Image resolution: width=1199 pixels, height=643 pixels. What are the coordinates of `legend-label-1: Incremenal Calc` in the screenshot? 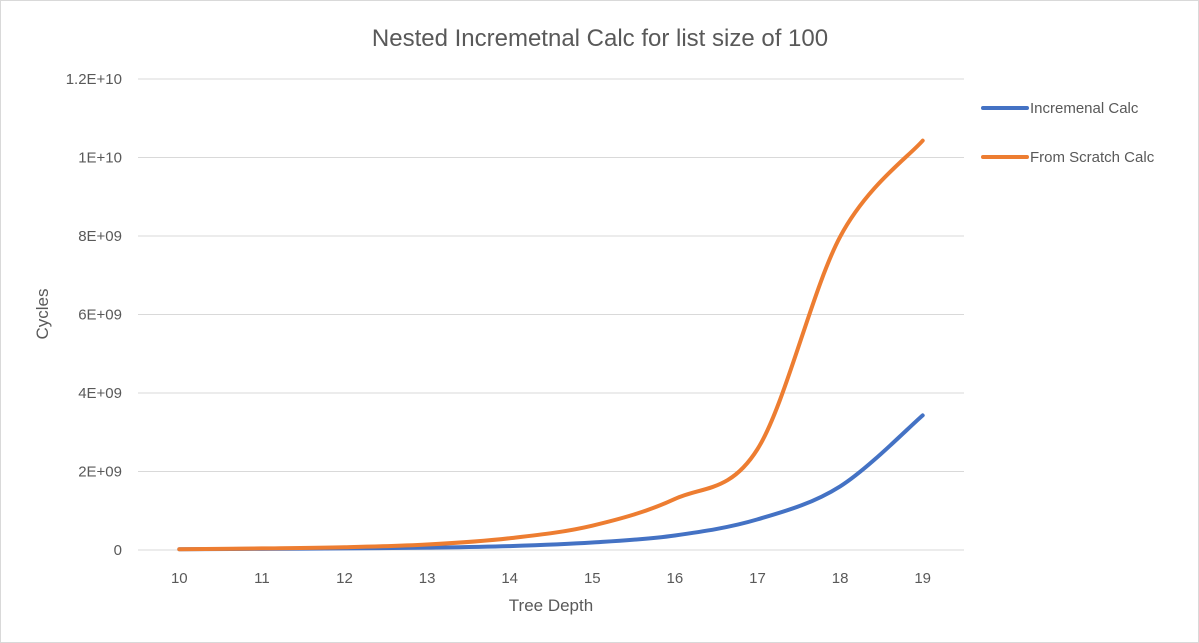 It's located at (1084, 108).